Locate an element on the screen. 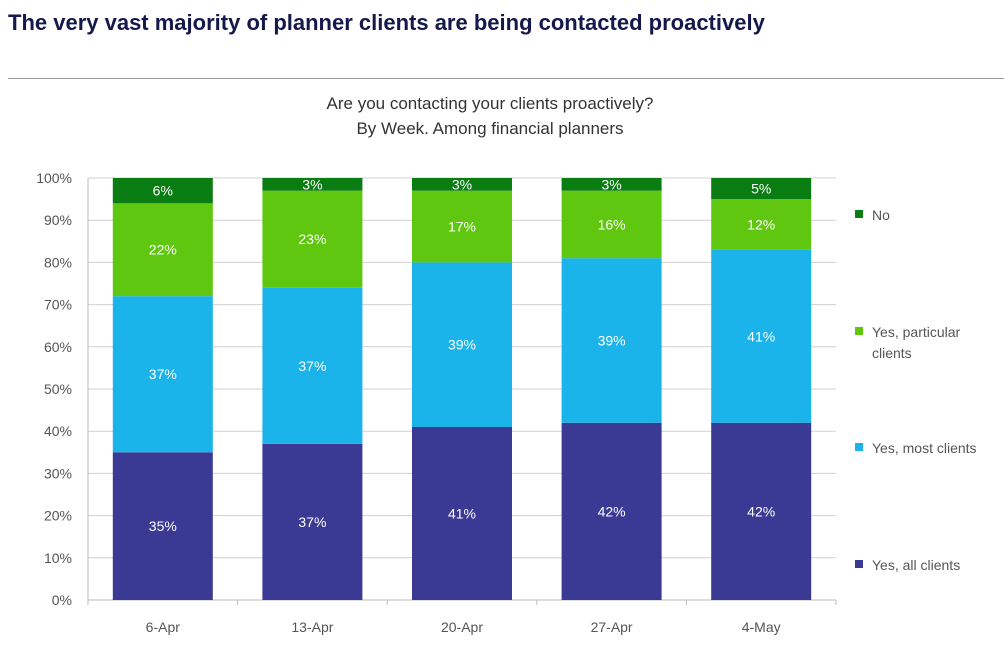 The height and width of the screenshot is (645, 1004). legend-label: No is located at coordinates (881, 215).